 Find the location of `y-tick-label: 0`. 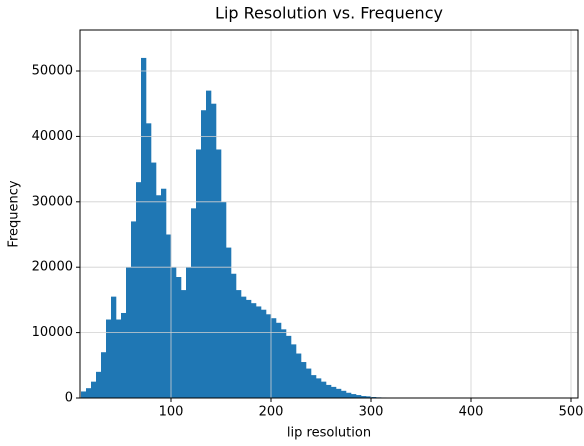

y-tick-label: 0 is located at coordinates (69, 398).